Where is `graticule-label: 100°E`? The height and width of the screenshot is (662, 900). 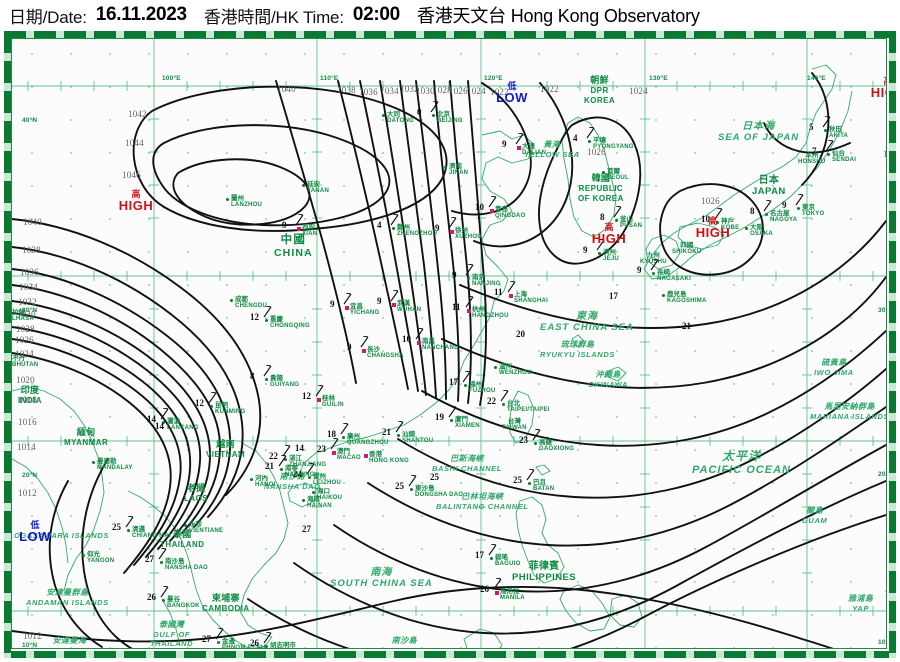
graticule-label: 100°E is located at coordinates (171, 78).